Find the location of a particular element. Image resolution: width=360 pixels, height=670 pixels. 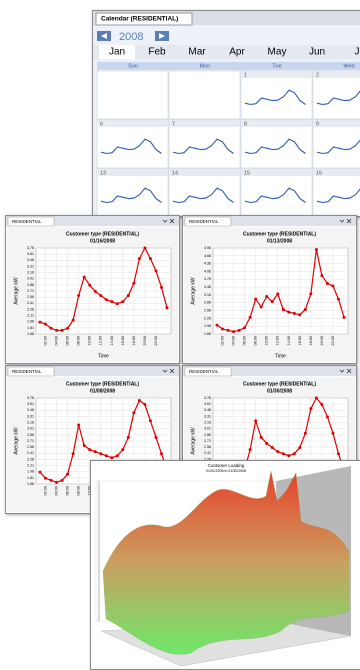

y-tick-label: 4.96 is located at coordinates (207, 248).